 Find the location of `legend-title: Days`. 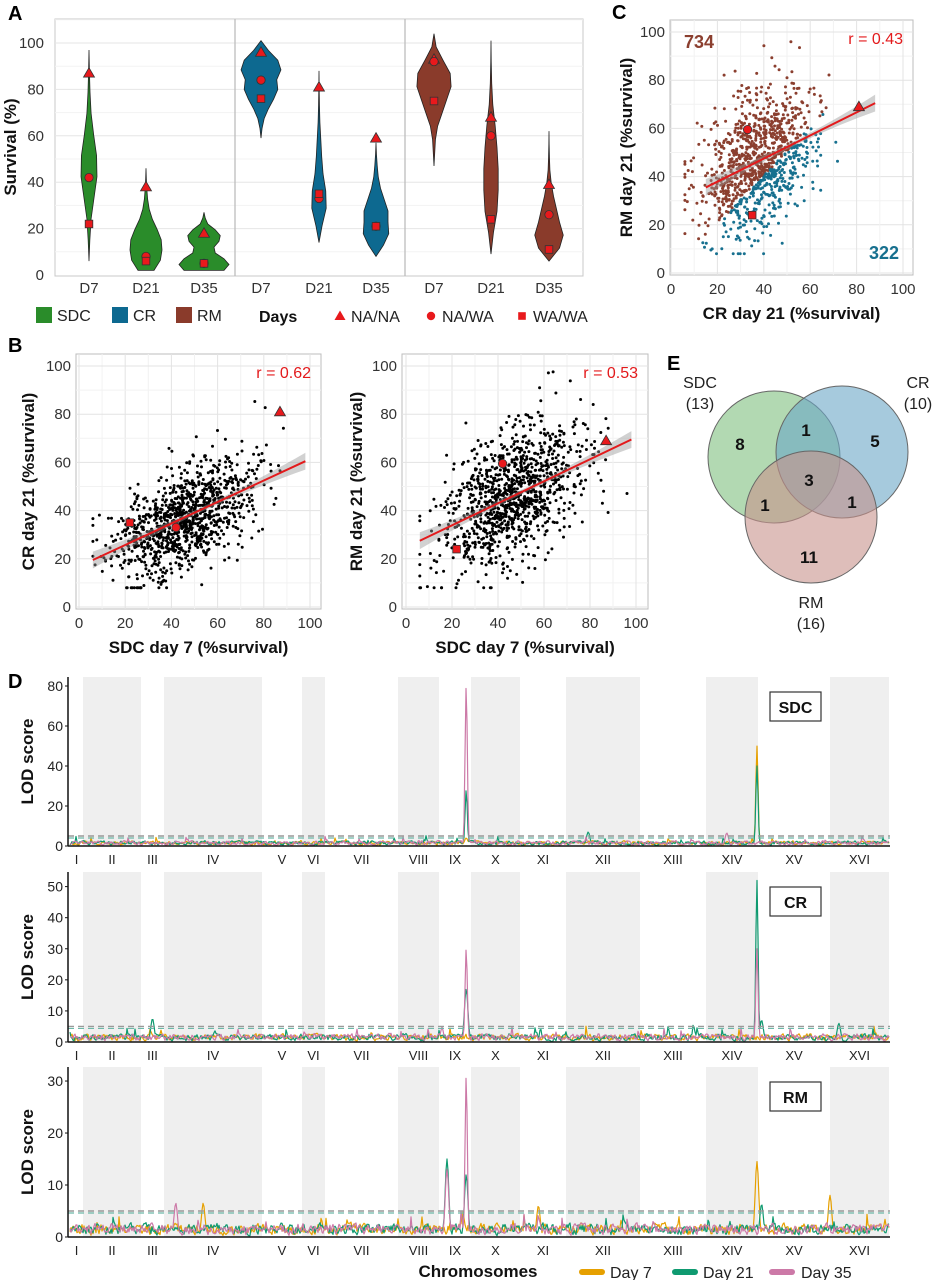

legend-title: Days is located at coordinates (278, 317).